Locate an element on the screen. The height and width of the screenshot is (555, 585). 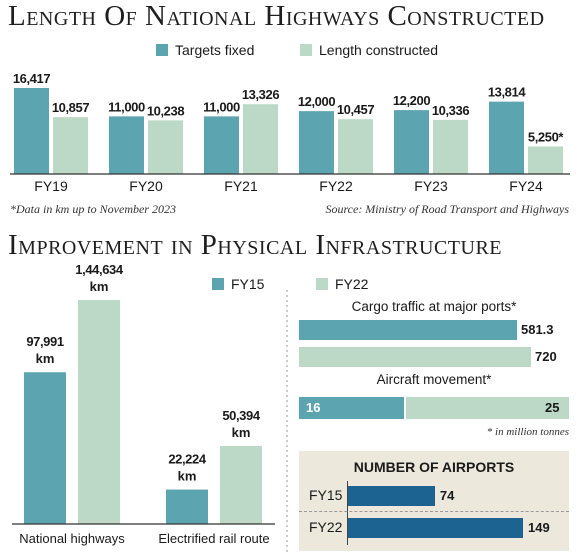
x-tick-fy19: FY19 is located at coordinates (51, 186).